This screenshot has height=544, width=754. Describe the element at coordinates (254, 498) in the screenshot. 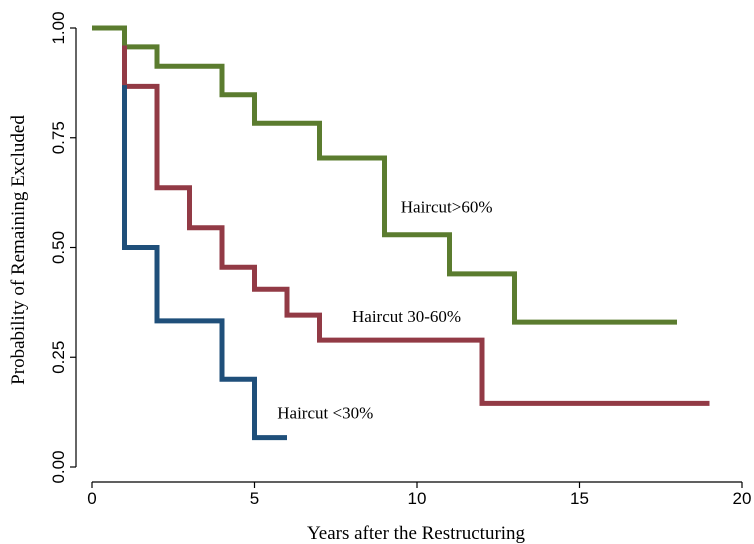

I see `x-tick-label: 5` at that location.